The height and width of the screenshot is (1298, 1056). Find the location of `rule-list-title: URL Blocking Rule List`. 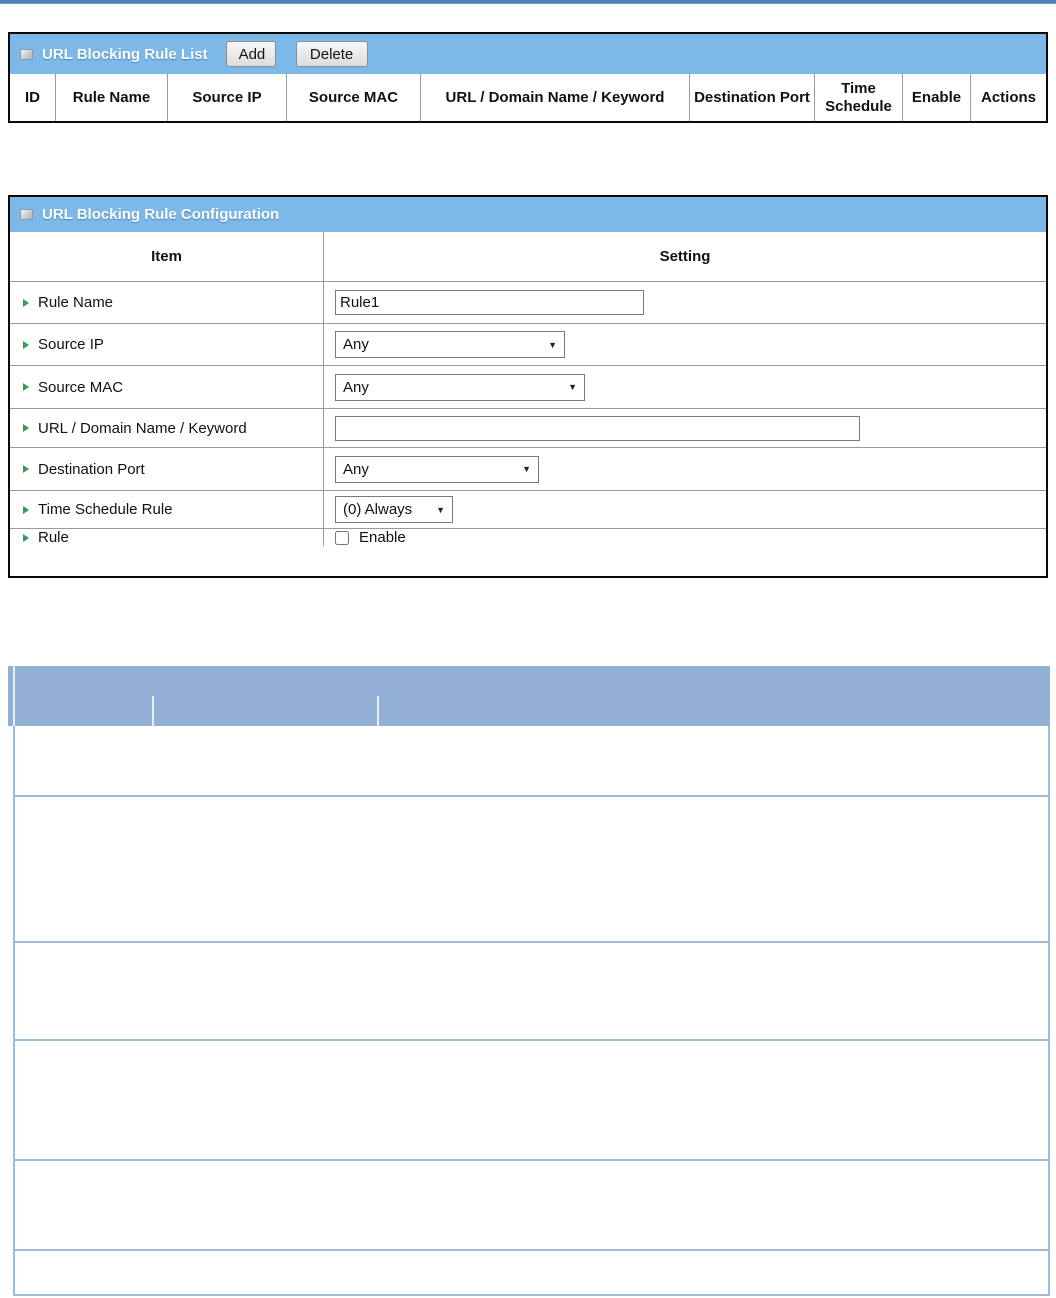

rule-list-title: URL Blocking Rule List is located at coordinates (125, 54).